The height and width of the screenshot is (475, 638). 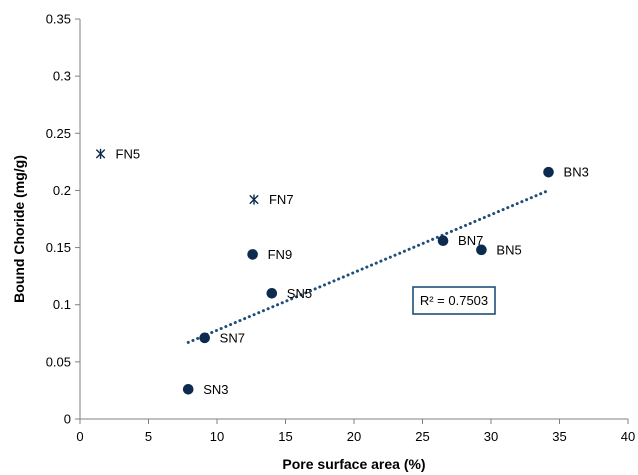 What do you see at coordinates (63, 219) in the screenshot?
I see `y-axis-ticks: 0 0.05 0.1 0.15 0.2 0.25 0.3 0.35` at bounding box center [63, 219].